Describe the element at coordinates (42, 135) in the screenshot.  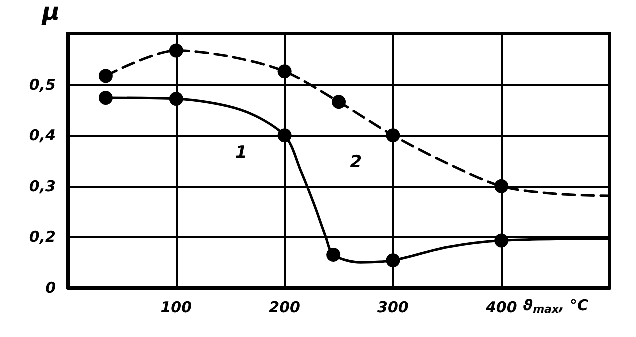
I see `y-tick-label: 0,4` at that location.